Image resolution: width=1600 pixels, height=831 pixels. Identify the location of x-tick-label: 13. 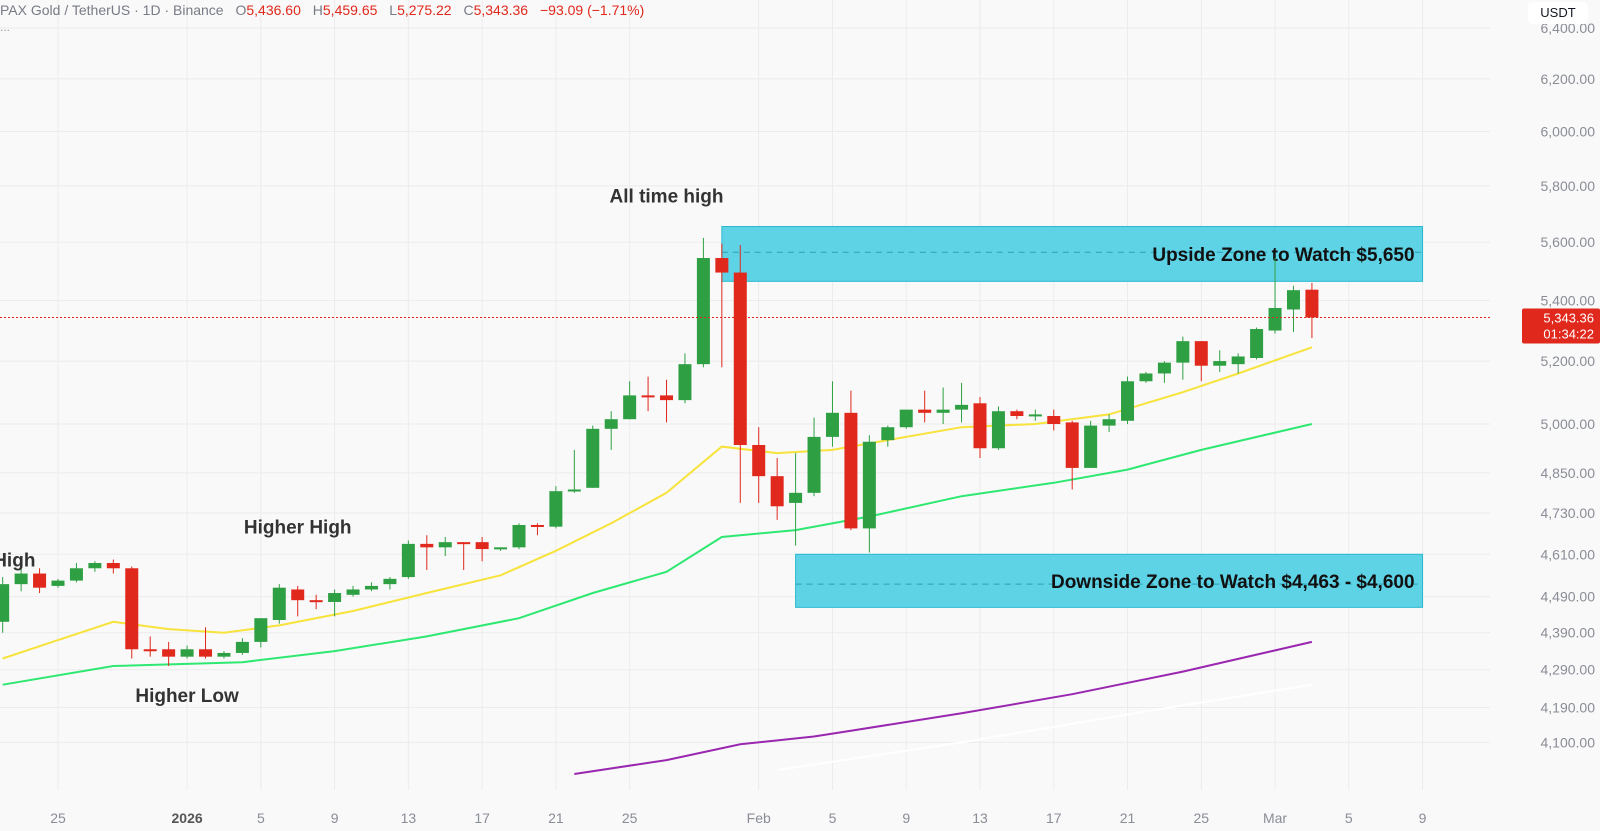
(980, 818).